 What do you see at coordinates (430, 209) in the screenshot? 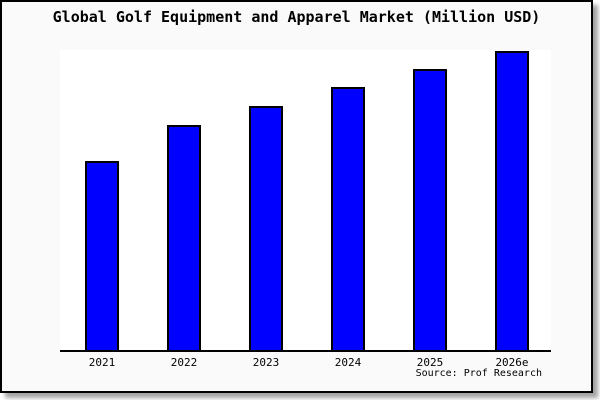
I see `bar-2025` at bounding box center [430, 209].